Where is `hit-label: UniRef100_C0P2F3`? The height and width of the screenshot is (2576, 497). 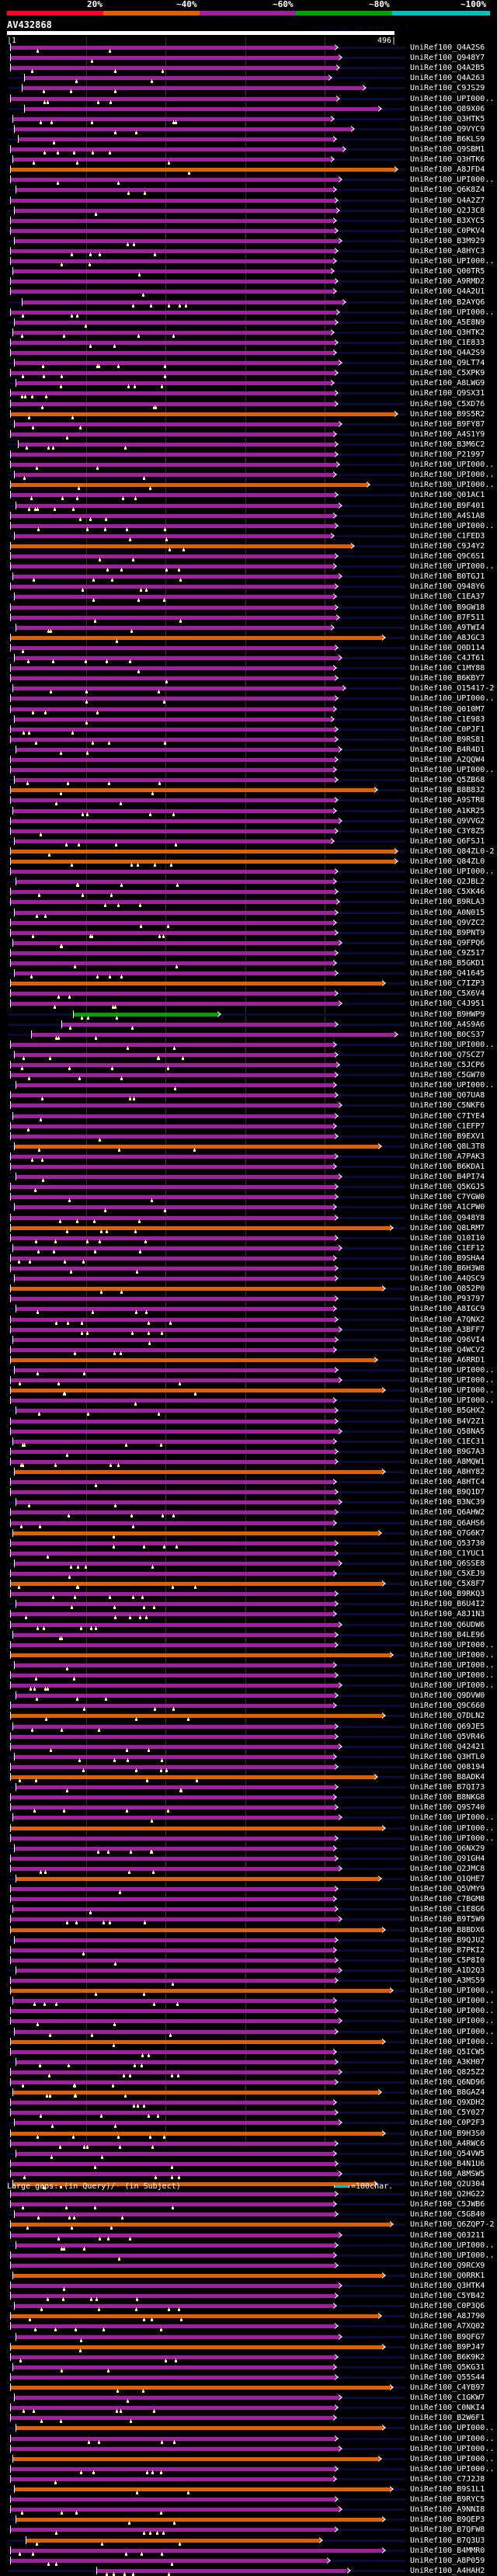
hit-label: UniRef100_C0P2F3 is located at coordinates (447, 2123).